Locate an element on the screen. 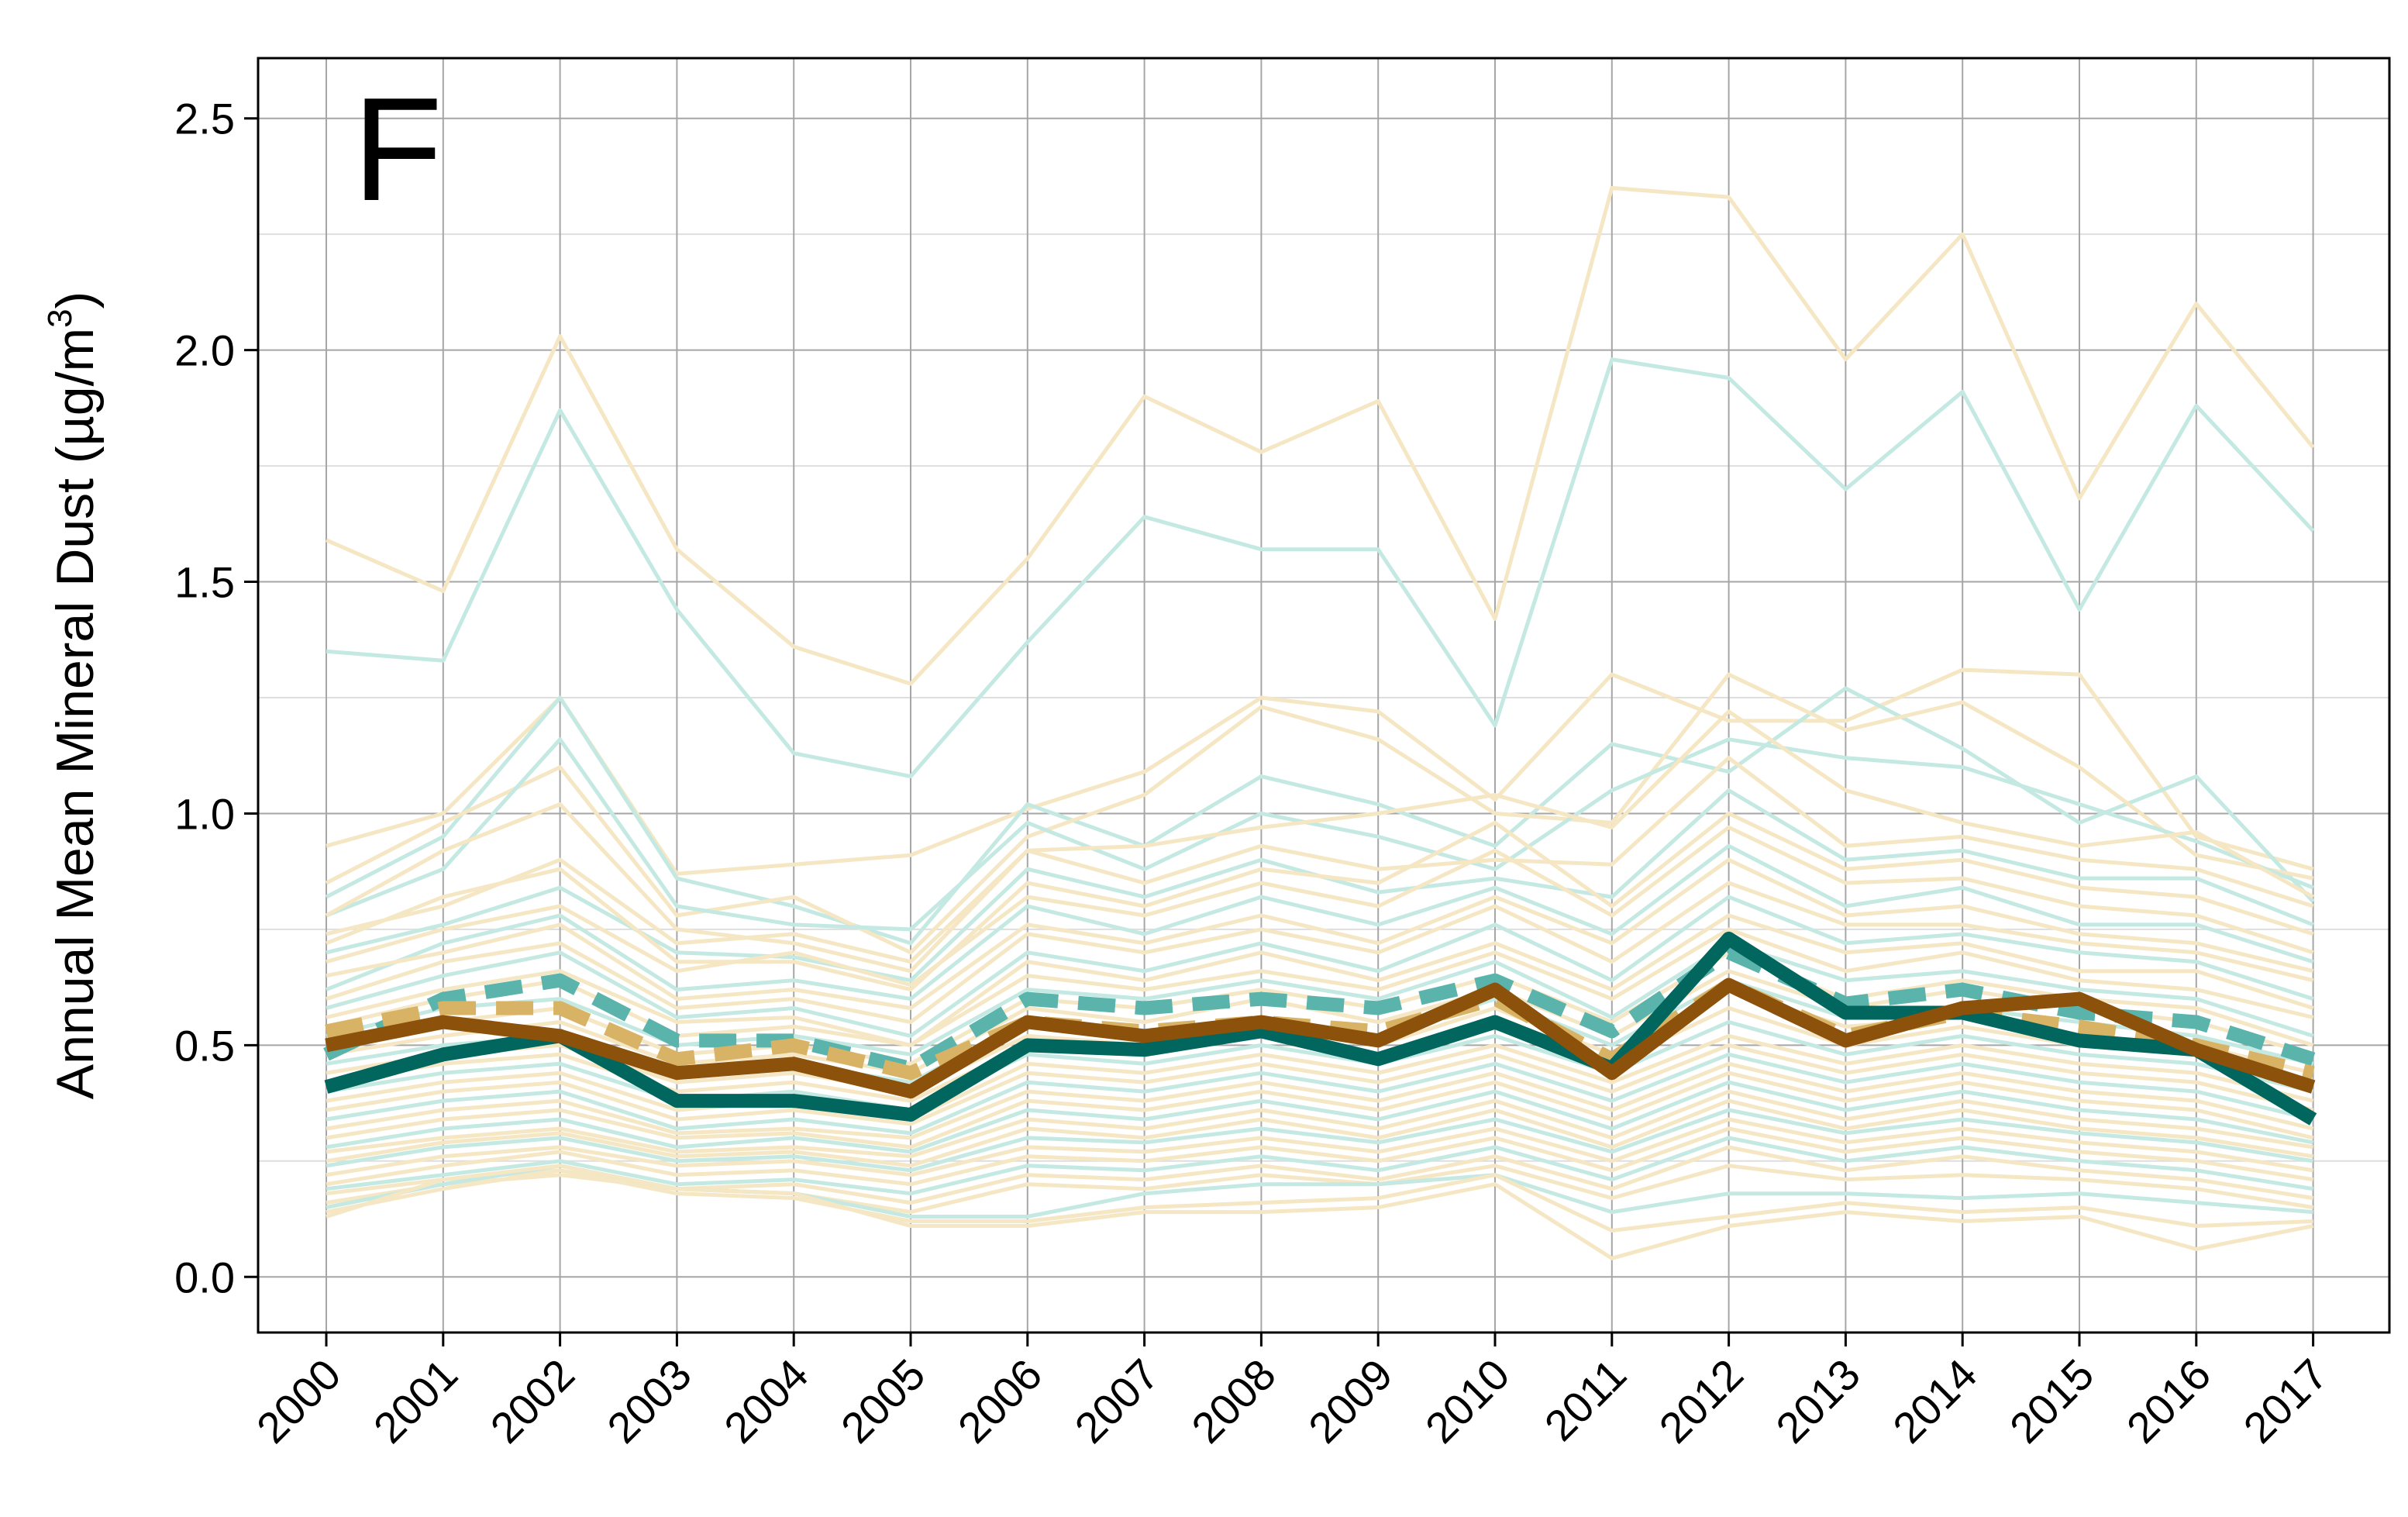  dashed-series-line is located at coordinates (1319, 1010).